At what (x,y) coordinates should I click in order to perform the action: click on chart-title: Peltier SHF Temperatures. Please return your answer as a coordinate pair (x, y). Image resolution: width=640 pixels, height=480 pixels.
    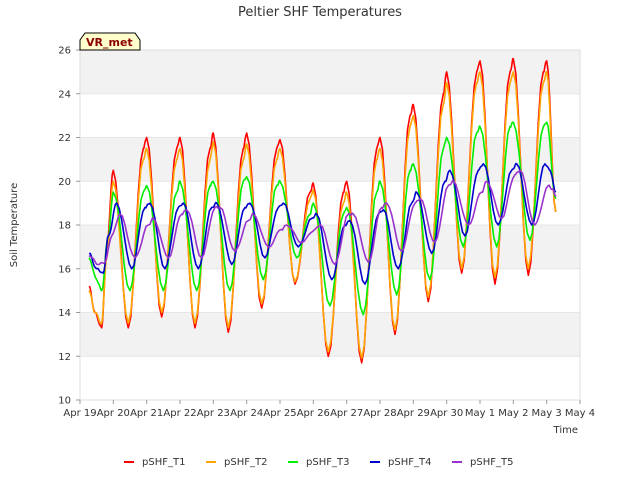
    Looking at the image, I should click on (320, 12).